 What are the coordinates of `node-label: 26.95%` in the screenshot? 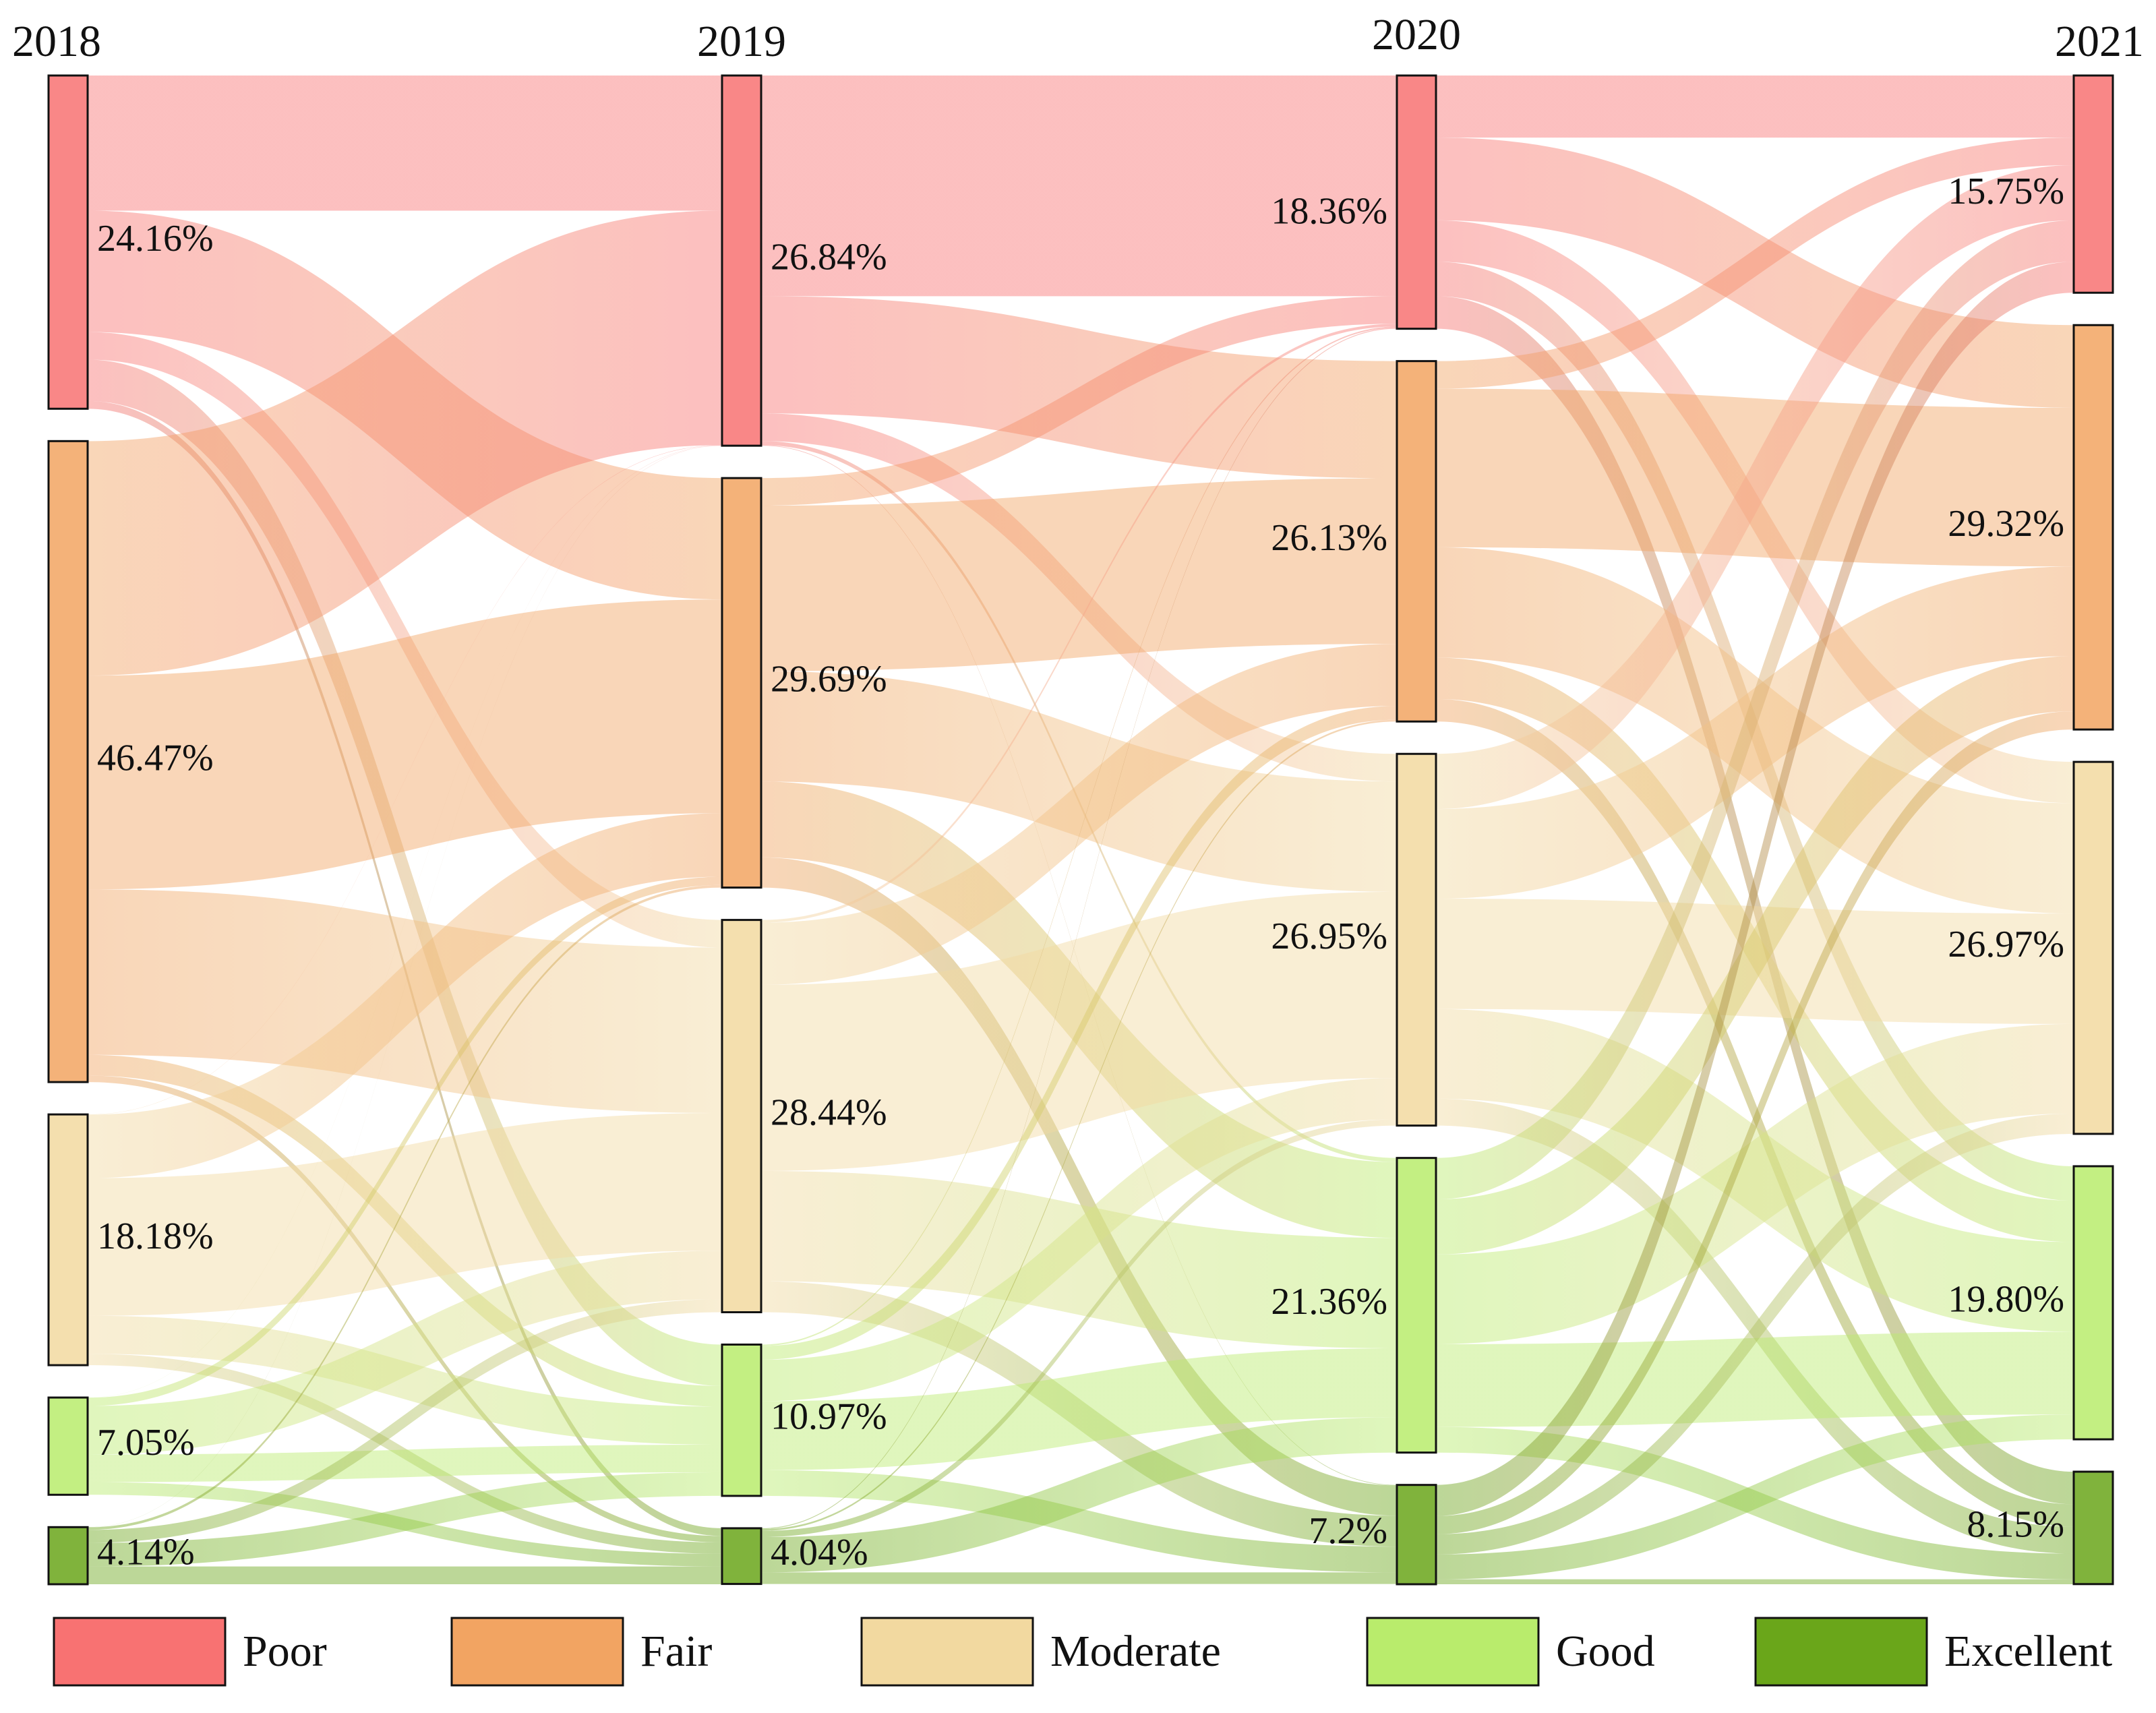 It's located at (1329, 936).